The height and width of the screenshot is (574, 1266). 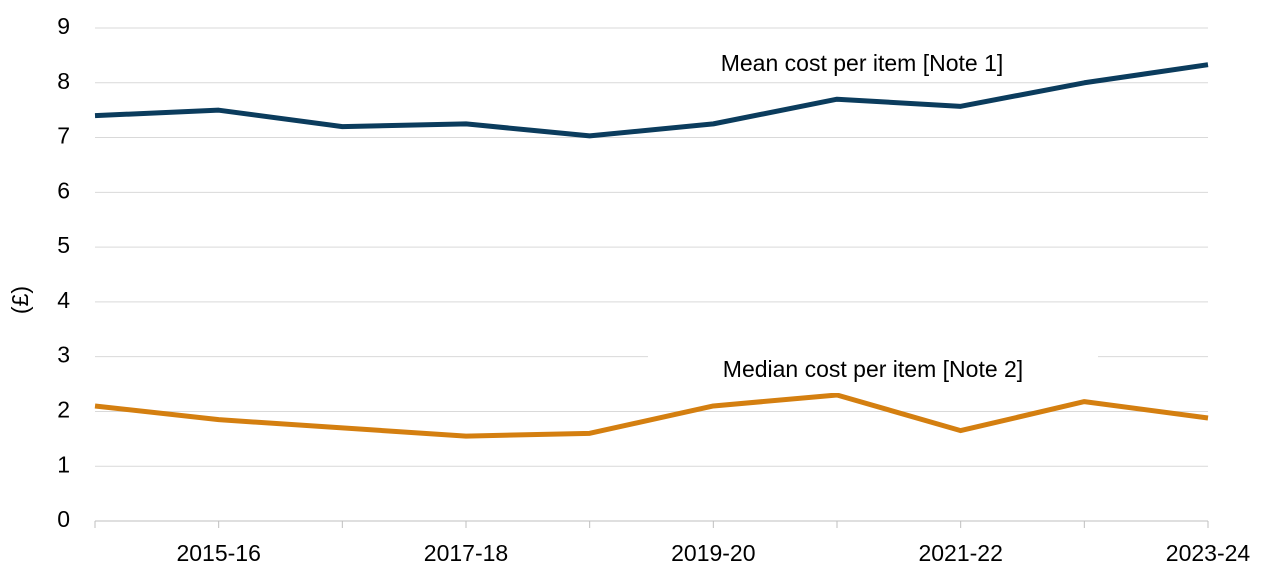 I want to click on x-tick-label: 2015-16, so click(x=218, y=553).